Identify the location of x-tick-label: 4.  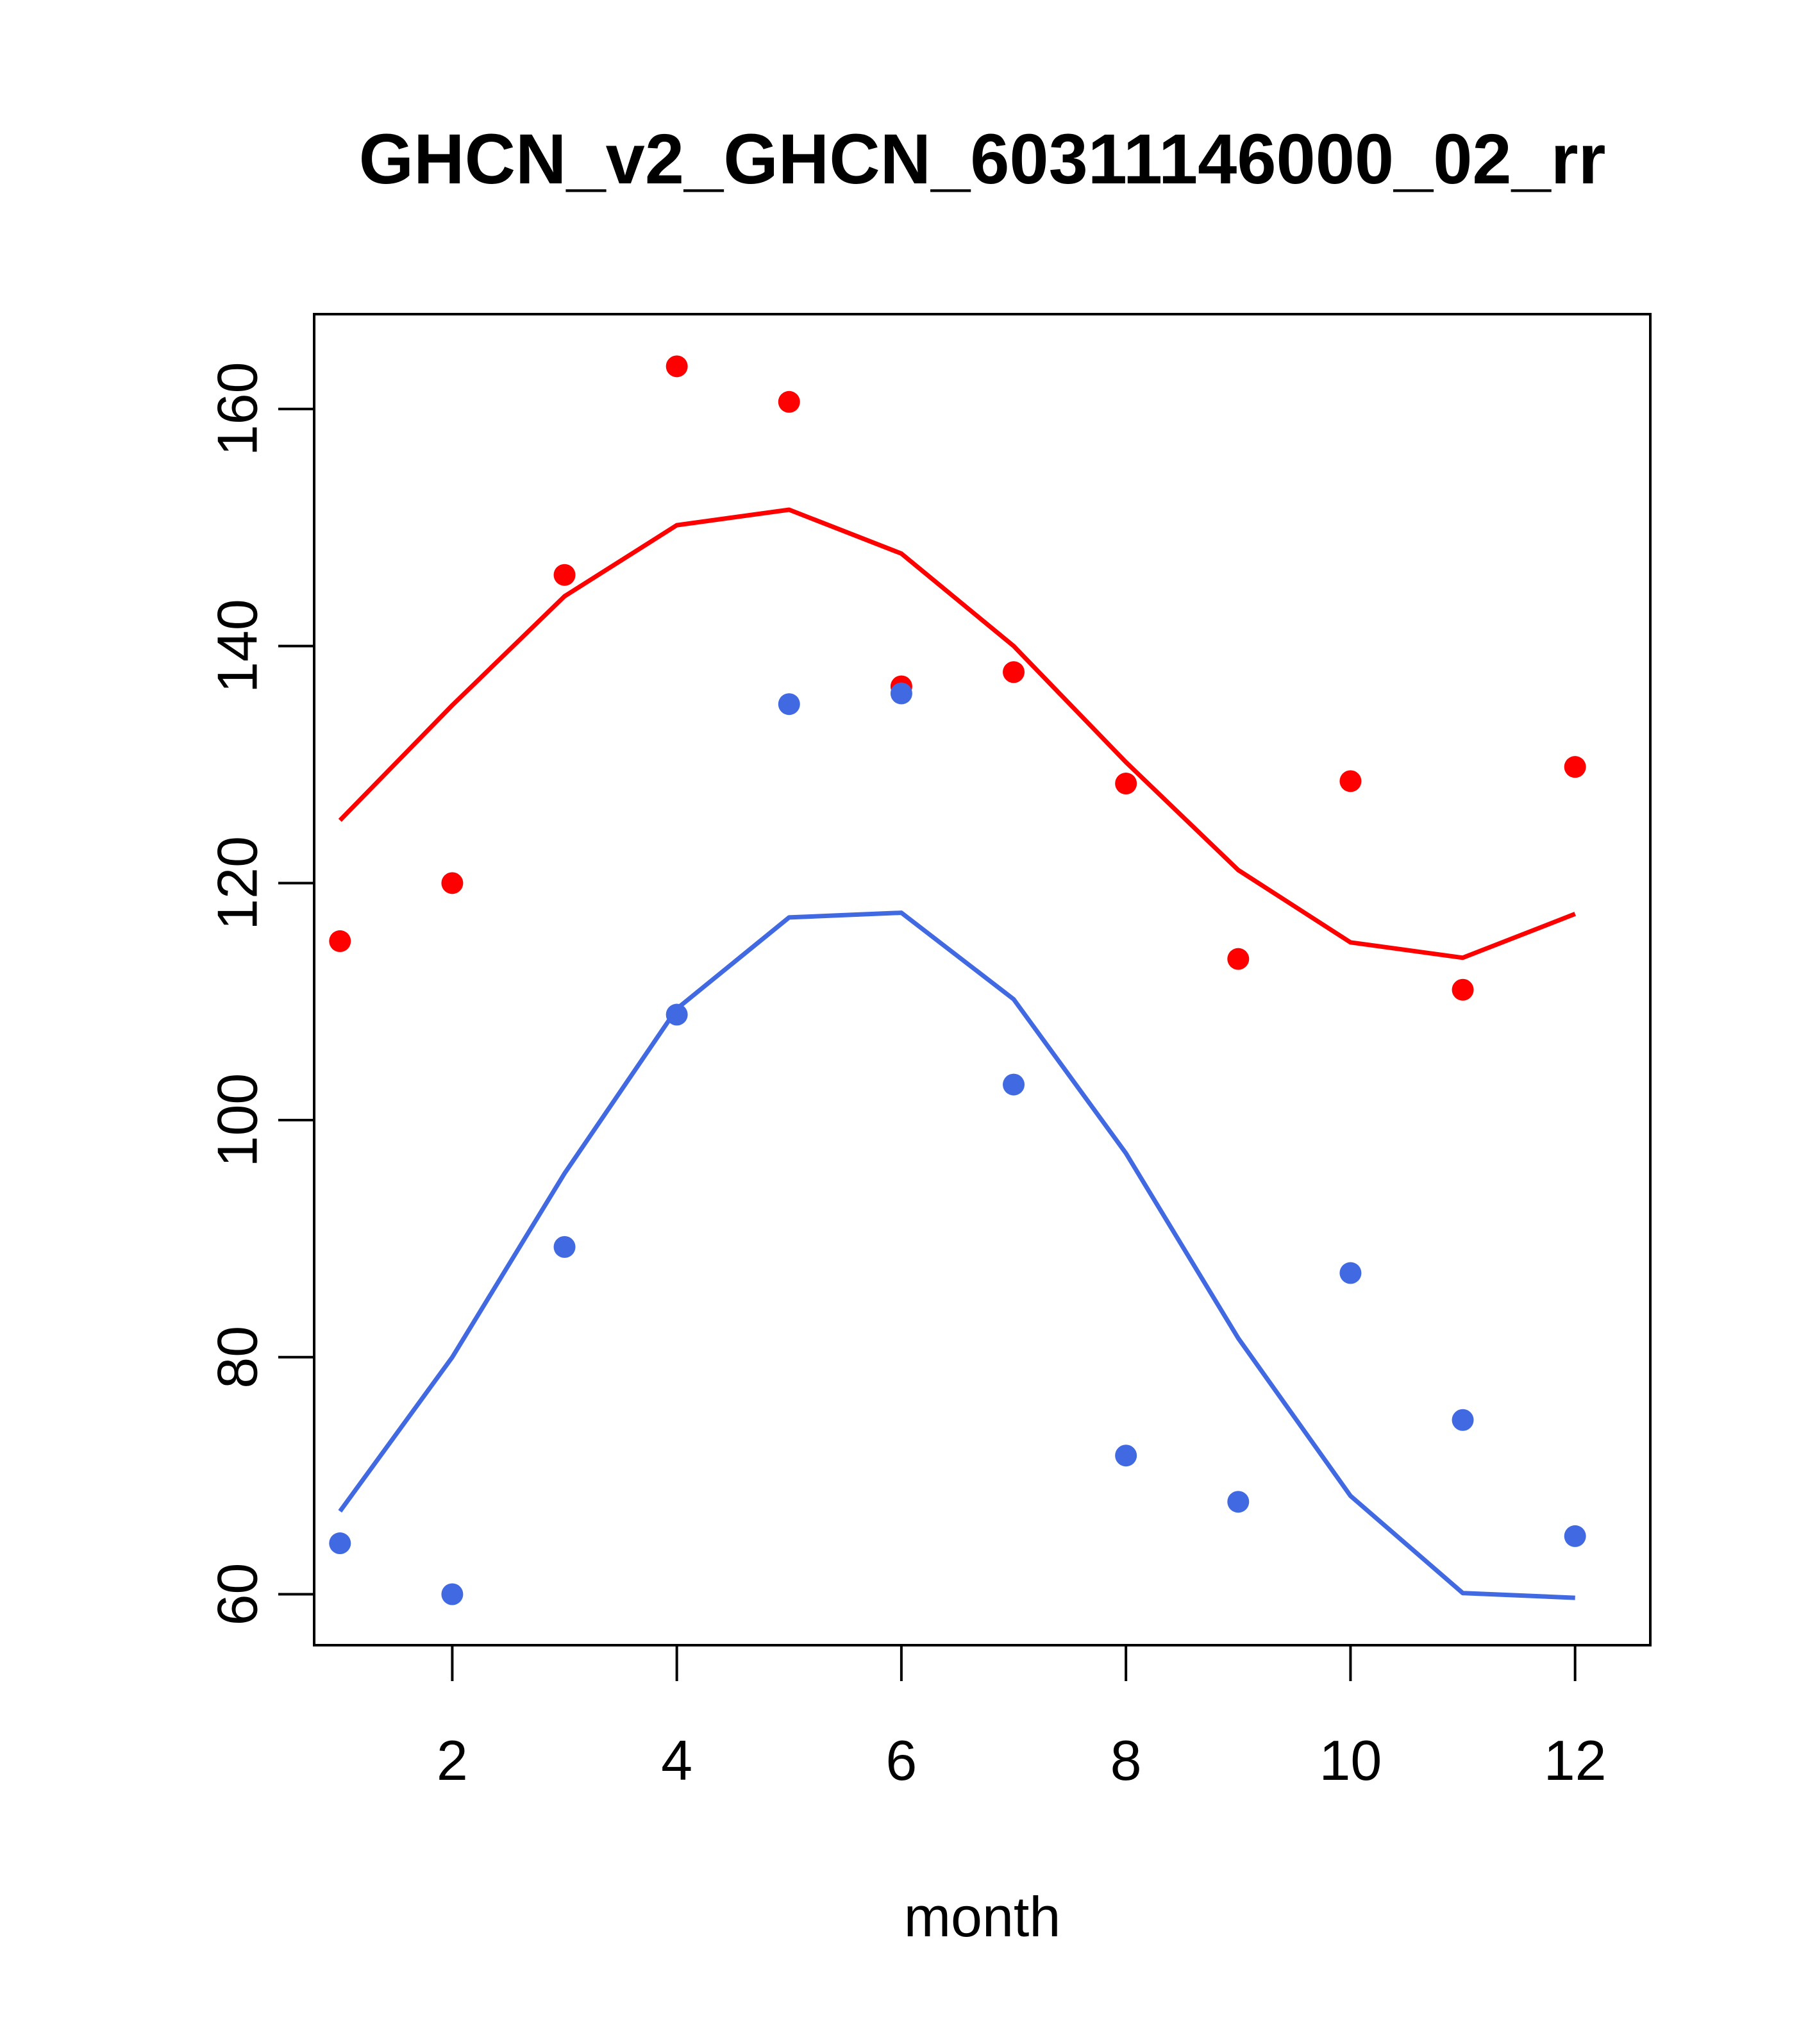
(676, 1761).